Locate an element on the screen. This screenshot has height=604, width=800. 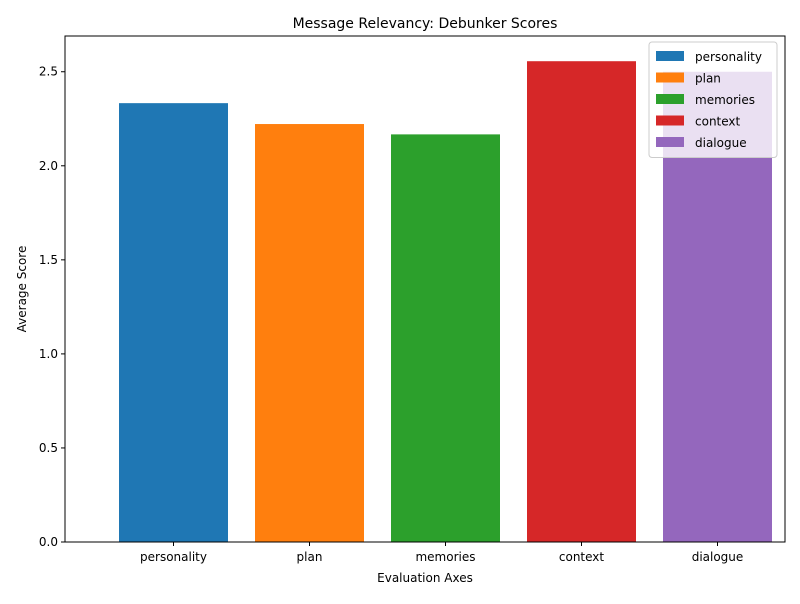
bar-personality is located at coordinates (173, 322).